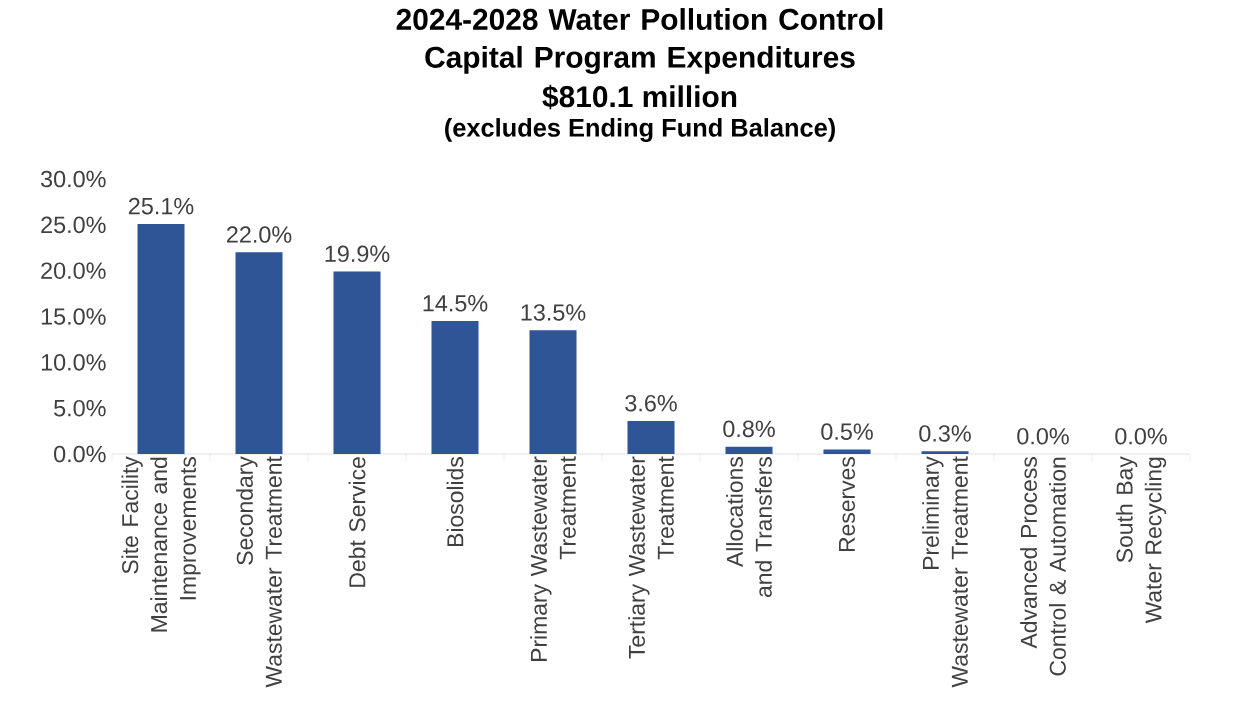 The image size is (1239, 719). What do you see at coordinates (73, 179) in the screenshot?
I see `y-tick-label: 30.0%` at bounding box center [73, 179].